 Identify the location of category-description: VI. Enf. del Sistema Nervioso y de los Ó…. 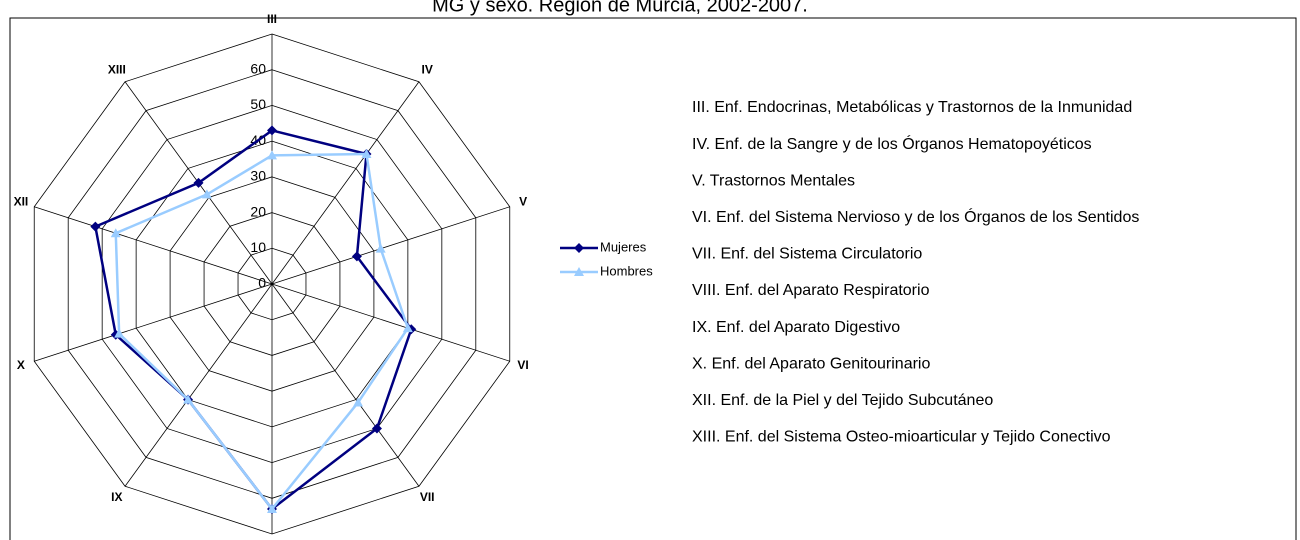
(915, 216).